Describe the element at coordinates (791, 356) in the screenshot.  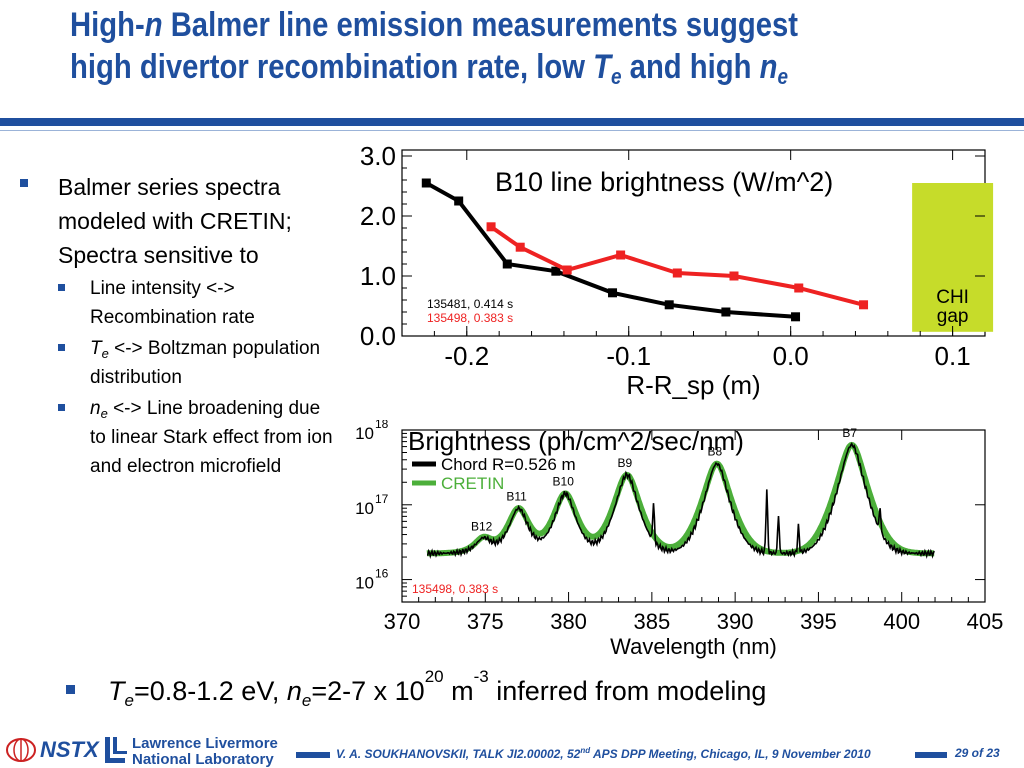
I see `x-tick-label: 0.0` at that location.